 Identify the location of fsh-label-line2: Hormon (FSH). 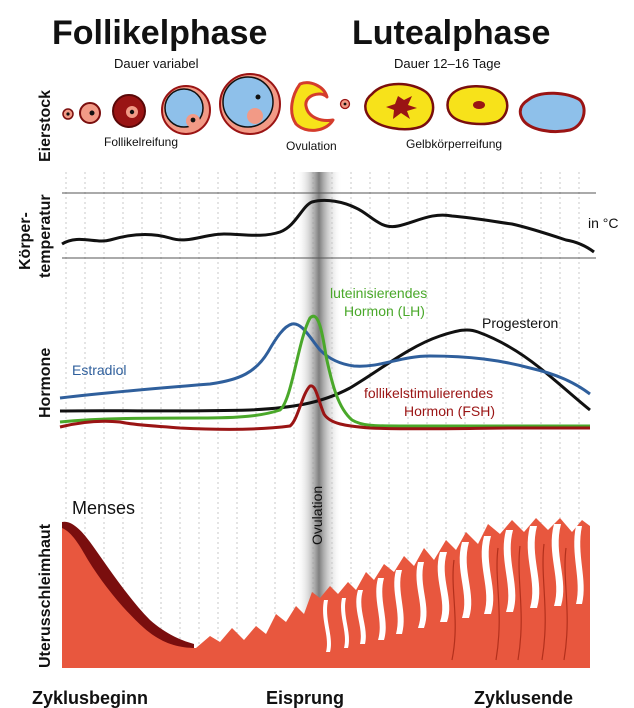
(449, 411).